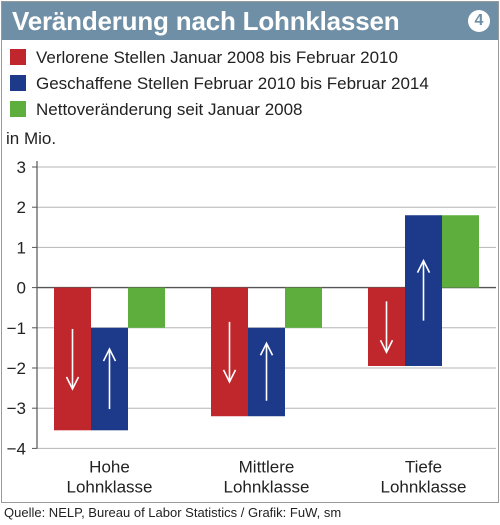 Image resolution: width=500 pixels, height=525 pixels. Describe the element at coordinates (31, 138) in the screenshot. I see `y-unit-label: in Mio.` at that location.